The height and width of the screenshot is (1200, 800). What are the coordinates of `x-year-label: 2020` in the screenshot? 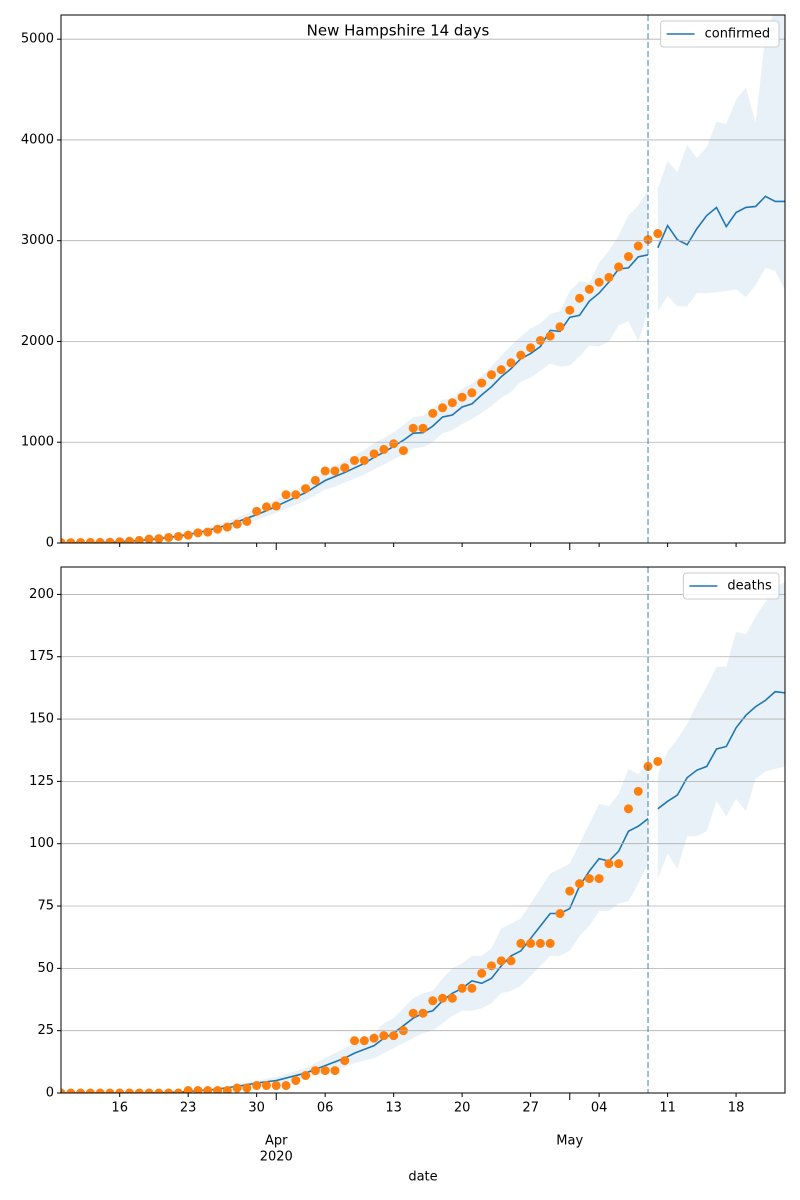 It's located at (276, 1157).